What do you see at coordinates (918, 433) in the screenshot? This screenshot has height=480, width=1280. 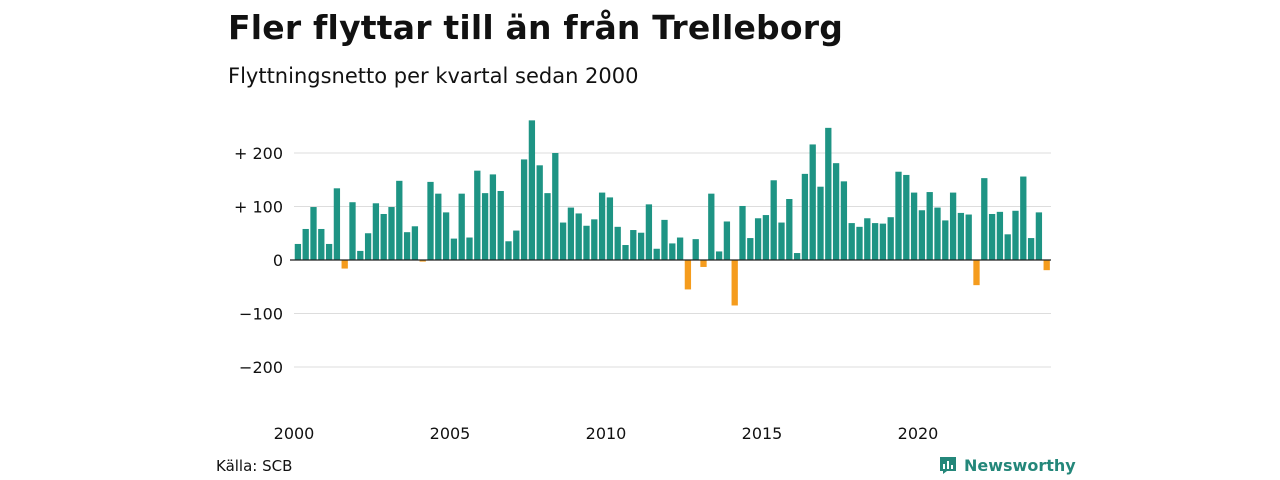 I see `x-tick-label: 2020` at bounding box center [918, 433].